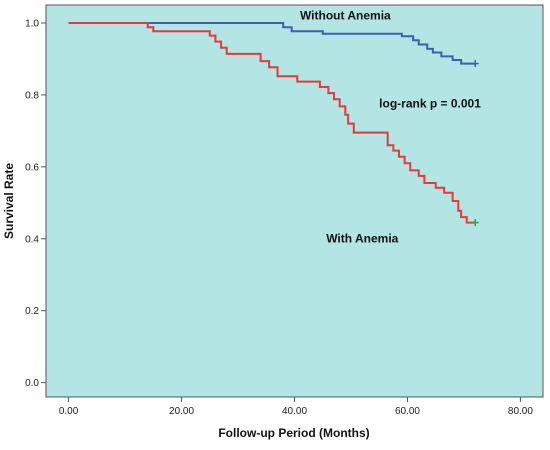 The height and width of the screenshot is (450, 550). Describe the element at coordinates (32, 239) in the screenshot. I see `y-tick-label: 0.4` at that location.